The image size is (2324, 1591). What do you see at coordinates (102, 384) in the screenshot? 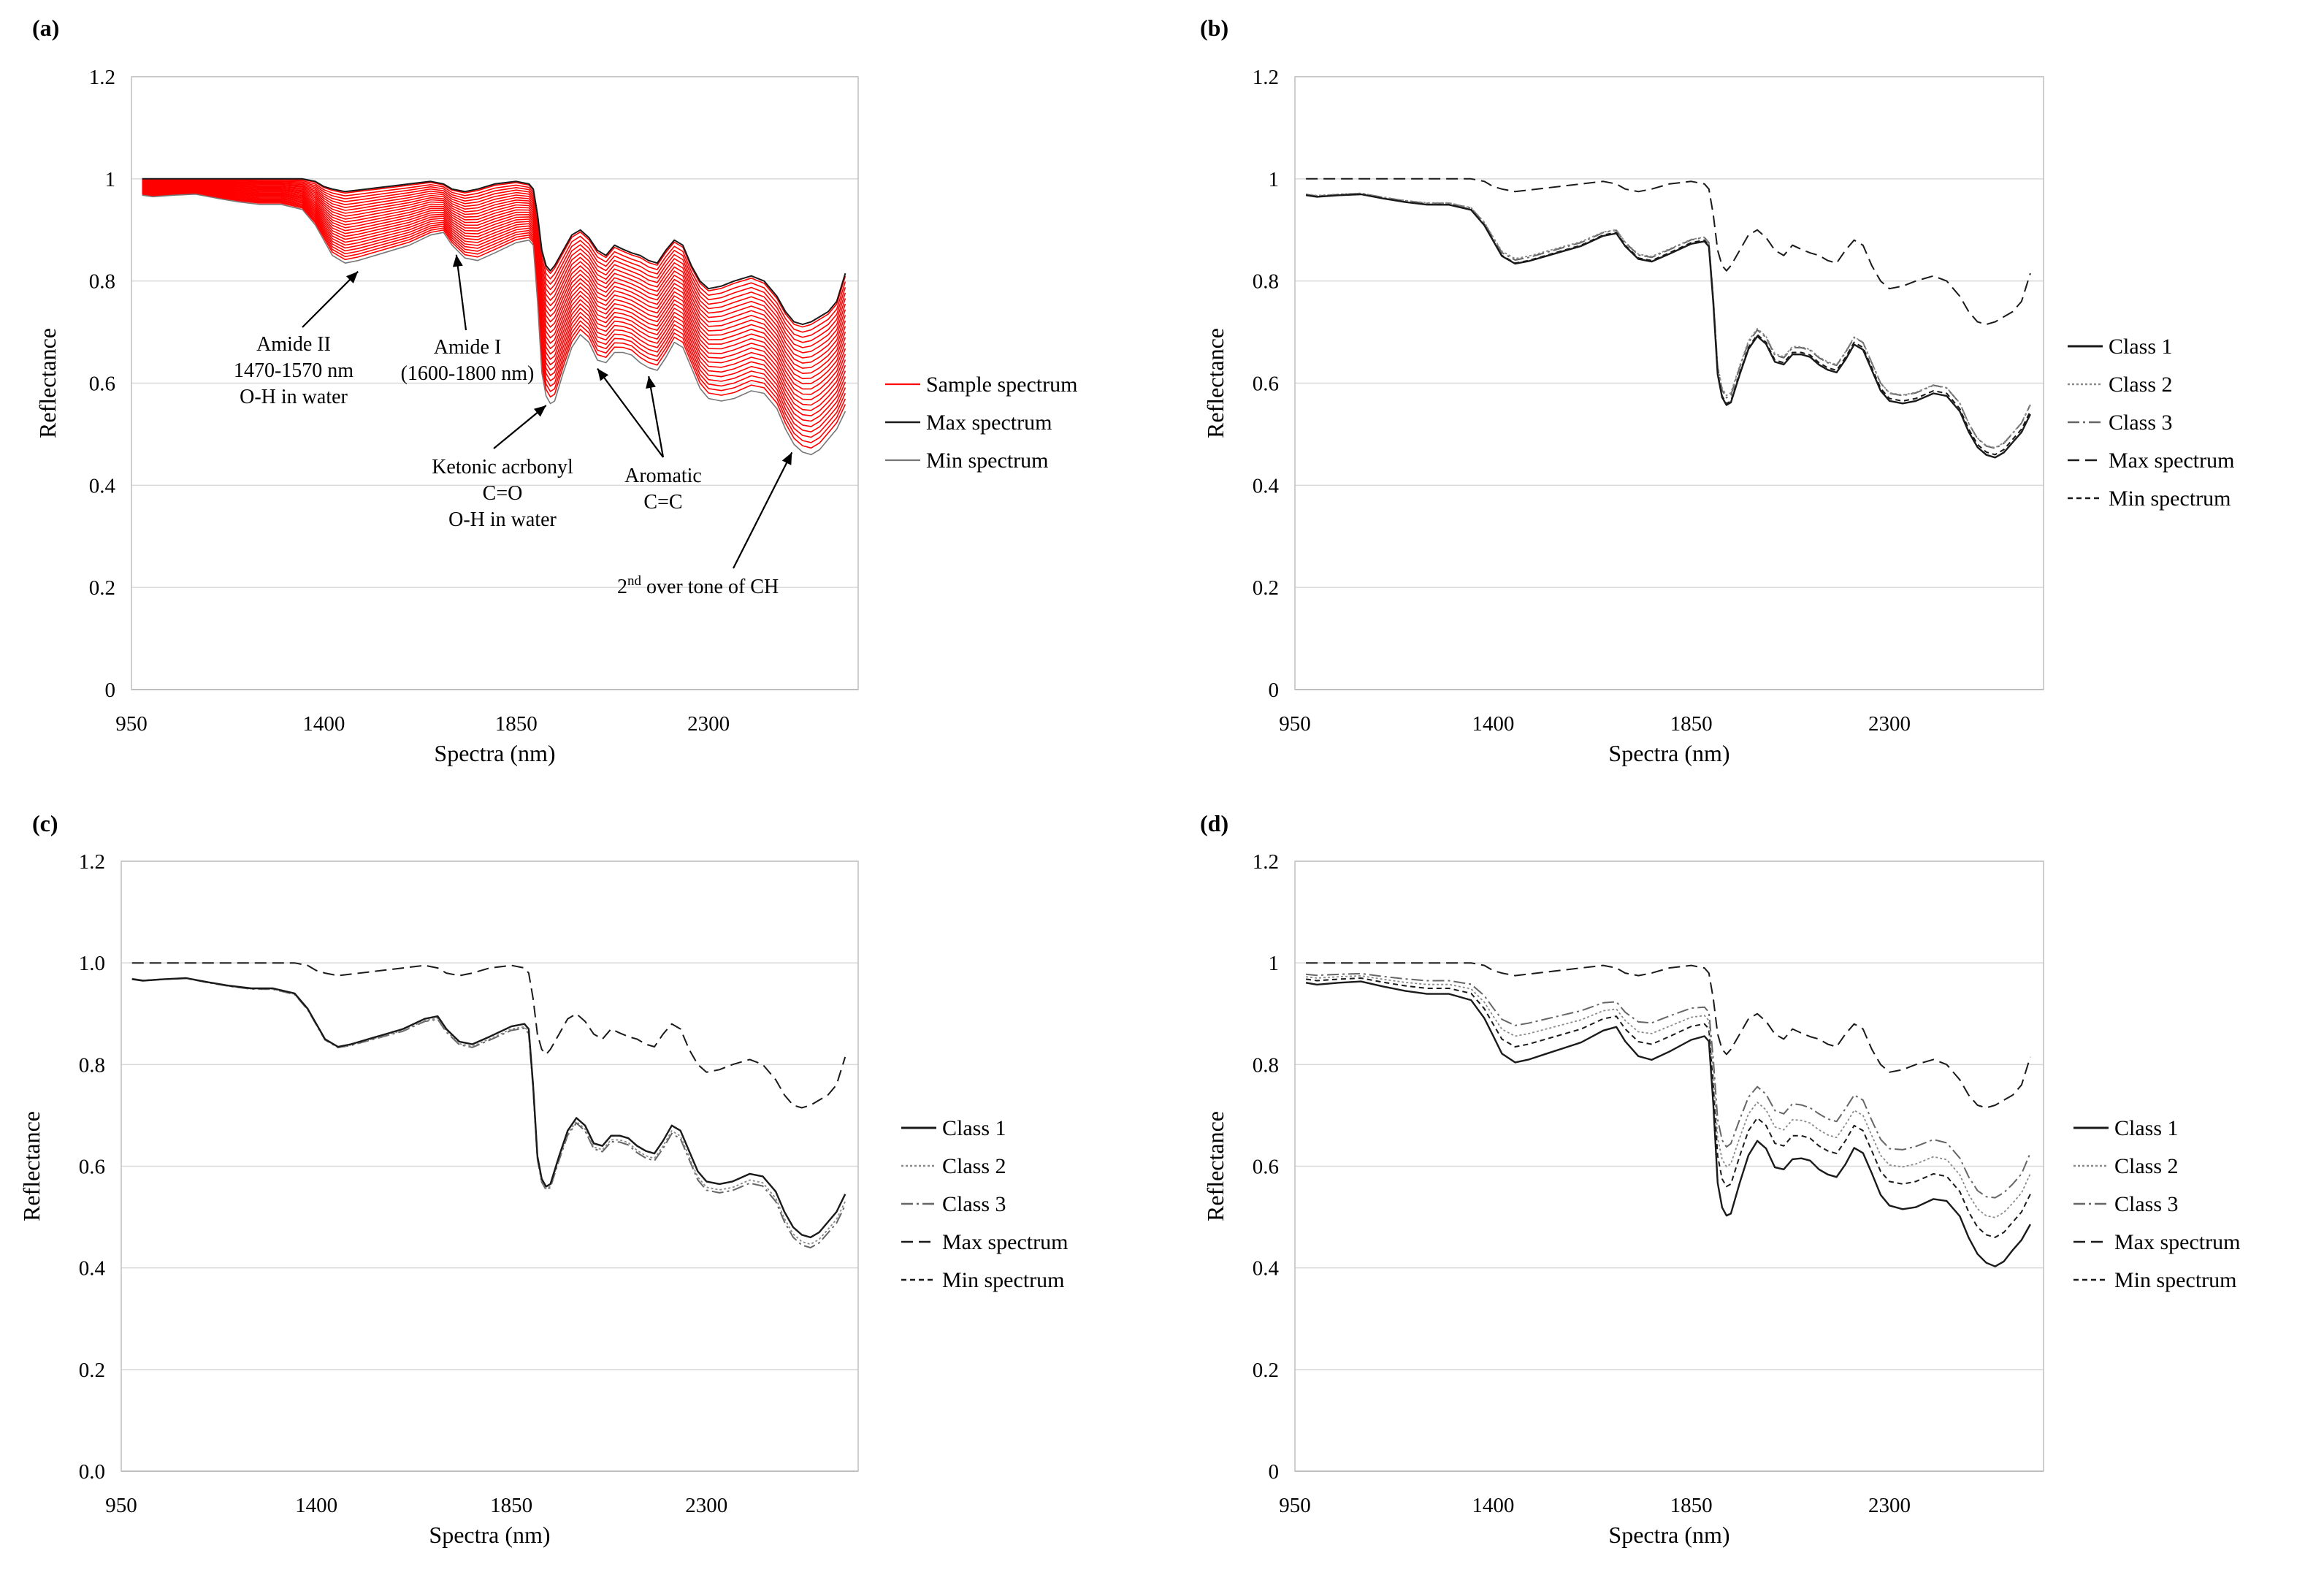
I see `y-tick-label: 0.6` at bounding box center [102, 384].